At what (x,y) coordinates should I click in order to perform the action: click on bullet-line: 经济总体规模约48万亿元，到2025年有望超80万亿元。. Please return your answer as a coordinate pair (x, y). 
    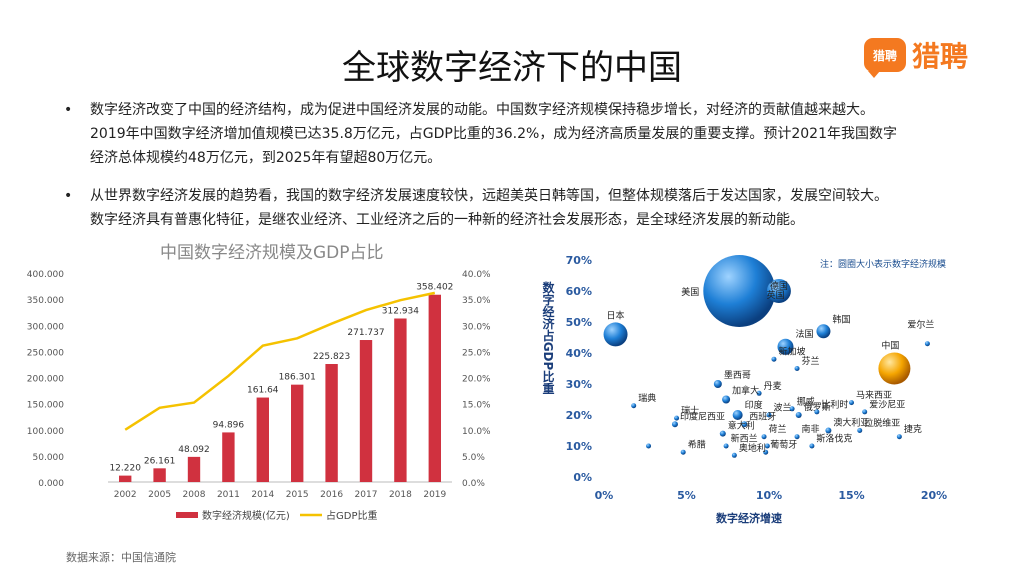
    Looking at the image, I should click on (266, 158).